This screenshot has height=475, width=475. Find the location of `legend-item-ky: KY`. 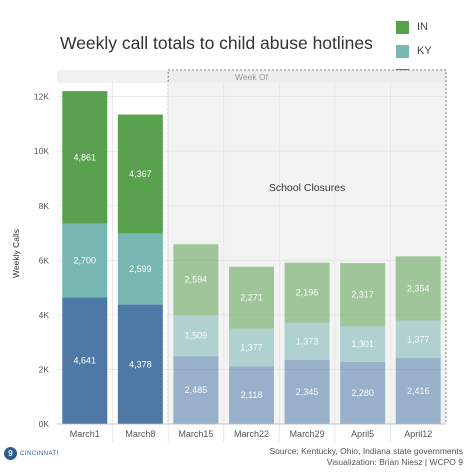

legend-item-ky: KY is located at coordinates (415, 51).